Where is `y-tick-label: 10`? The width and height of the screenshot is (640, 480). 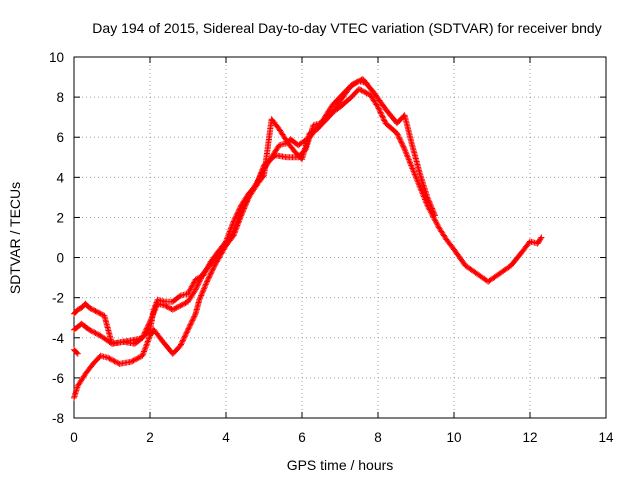
y-tick-label: 10 is located at coordinates (56, 57).